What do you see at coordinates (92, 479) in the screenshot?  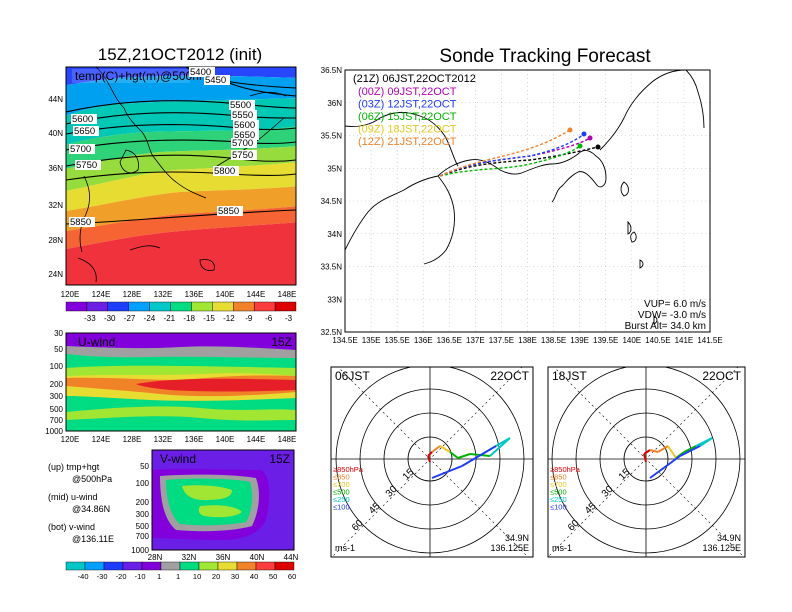 I see `note-line: @500hPa` at bounding box center [92, 479].